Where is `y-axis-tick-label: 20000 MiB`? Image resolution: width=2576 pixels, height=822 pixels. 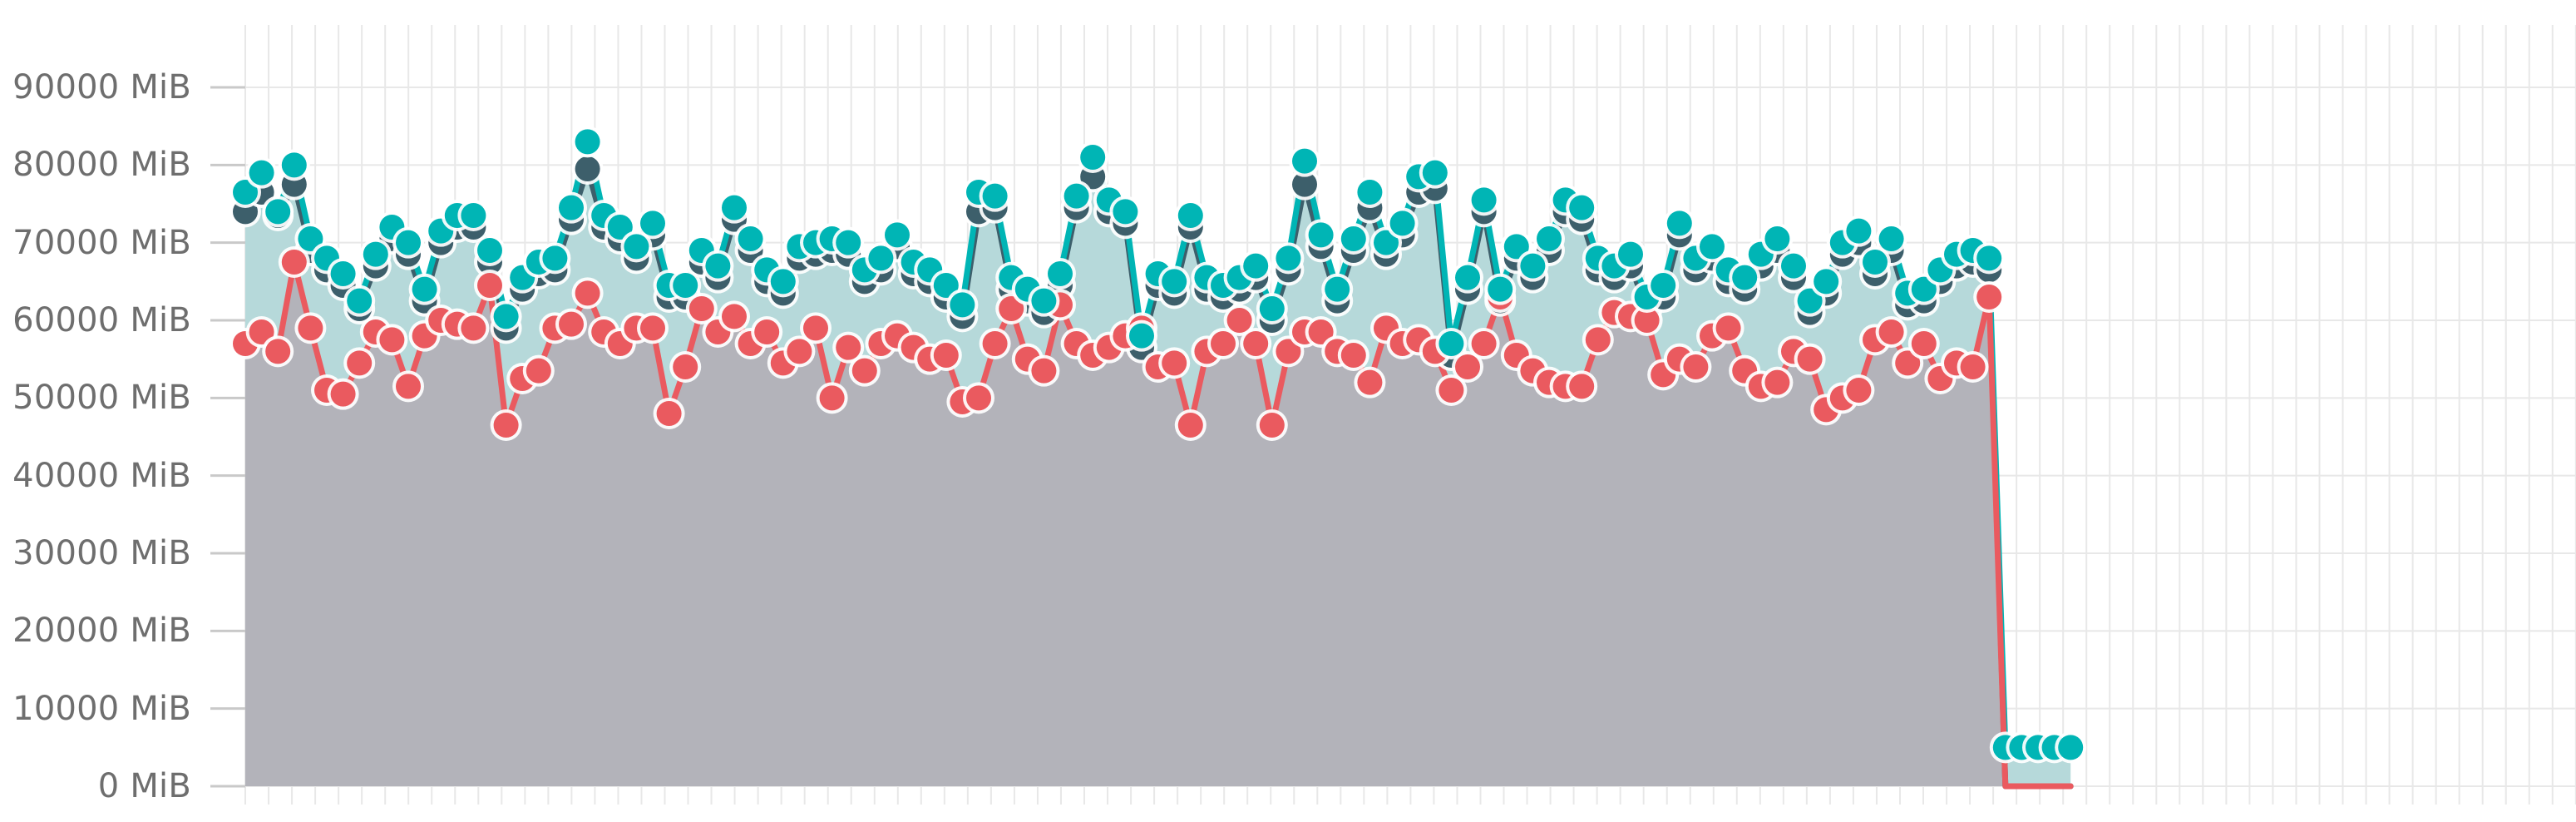 y-axis-tick-label: 20000 MiB is located at coordinates (101, 632).